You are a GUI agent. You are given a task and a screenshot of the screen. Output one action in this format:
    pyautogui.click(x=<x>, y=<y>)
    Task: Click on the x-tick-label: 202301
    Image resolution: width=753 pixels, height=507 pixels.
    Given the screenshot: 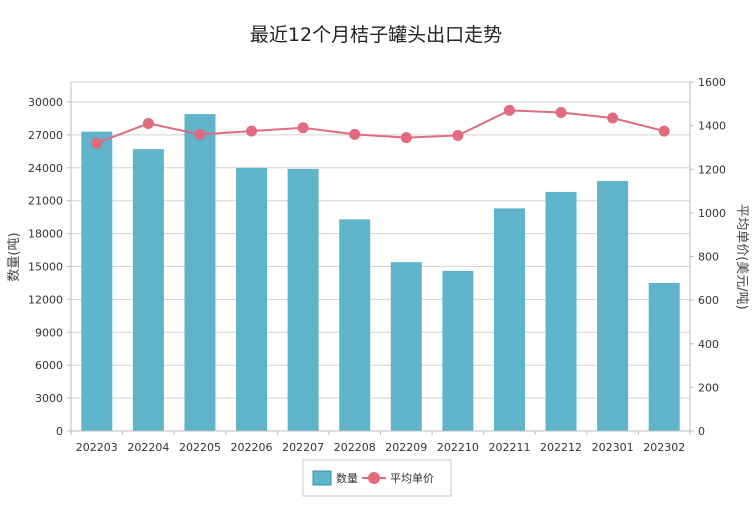 What is the action you would take?
    pyautogui.click(x=613, y=447)
    